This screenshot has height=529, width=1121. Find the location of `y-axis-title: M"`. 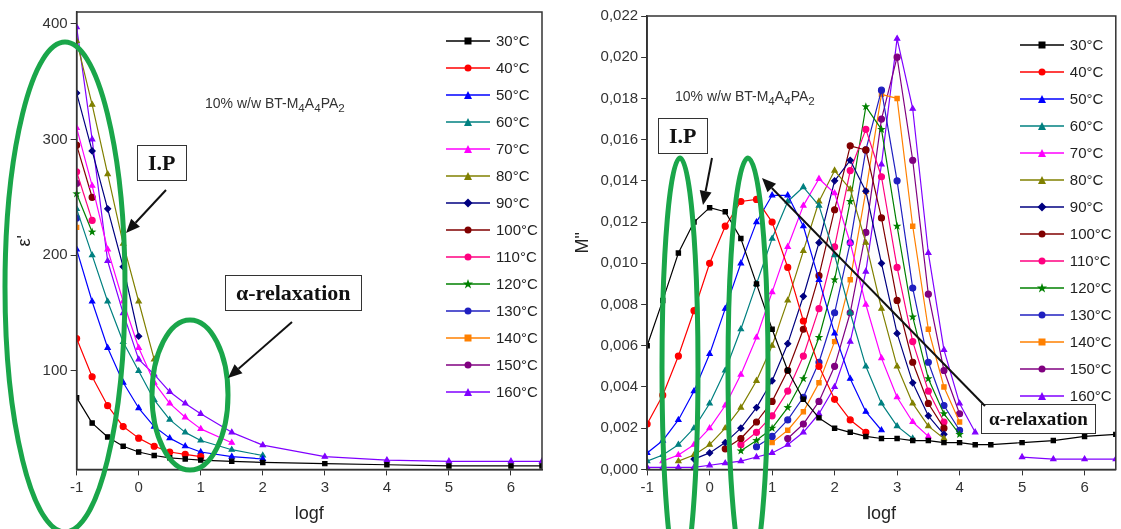

y-axis-title: M" is located at coordinates (581, 243).